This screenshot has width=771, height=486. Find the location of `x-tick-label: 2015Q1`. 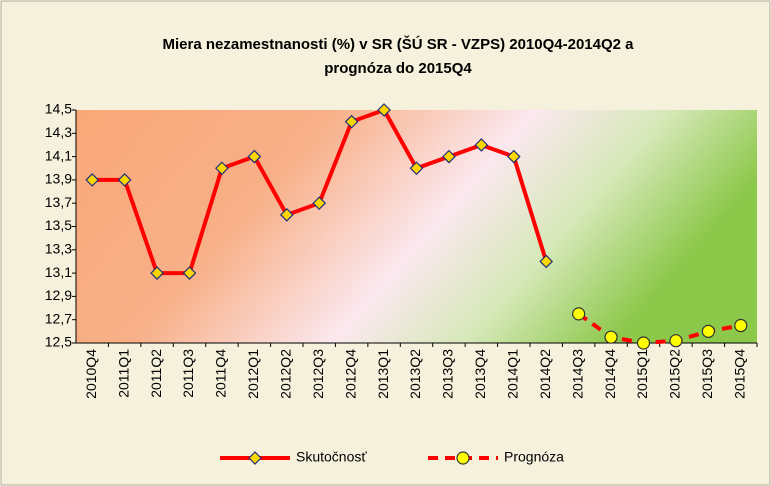

x-tick-label: 2015Q1 is located at coordinates (642, 374).